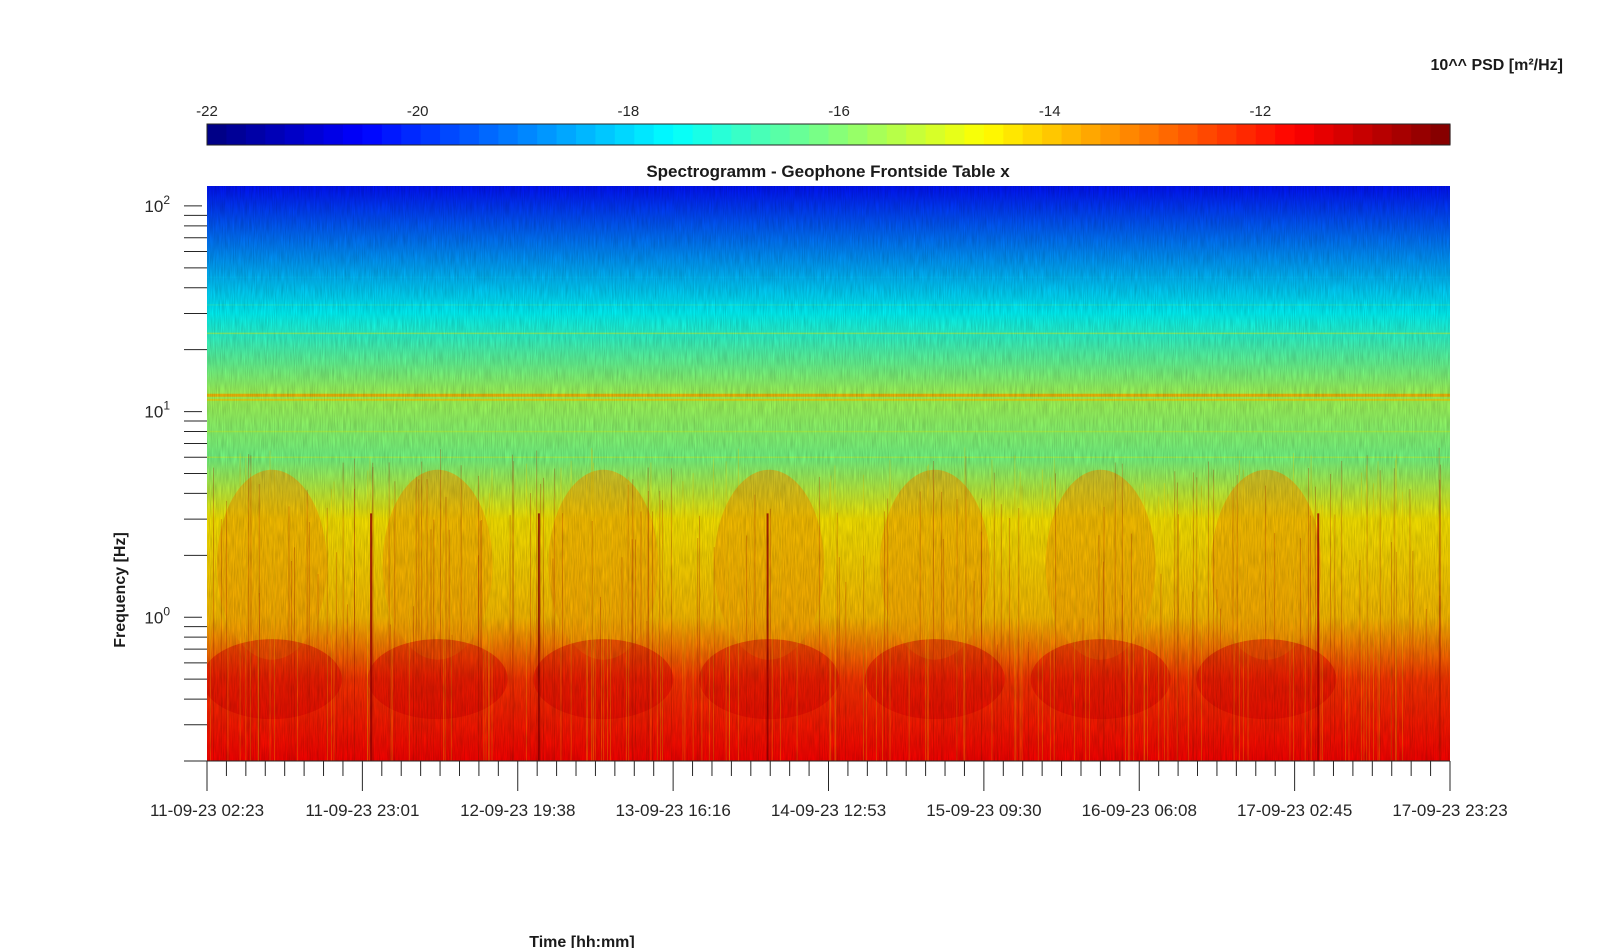 This screenshot has width=1600, height=948. What do you see at coordinates (207, 111) in the screenshot?
I see `colorbar-tick-label: -22` at bounding box center [207, 111].